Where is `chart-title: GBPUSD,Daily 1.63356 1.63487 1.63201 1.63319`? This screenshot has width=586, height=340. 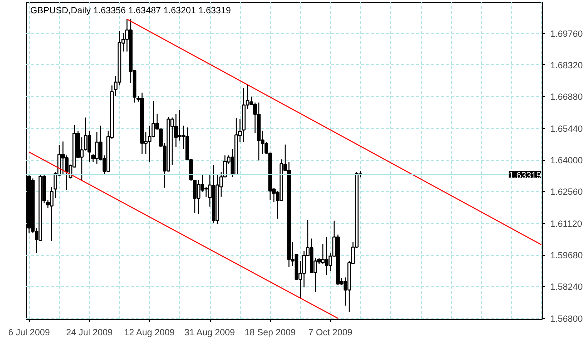
chart-title: GBPUSD,Daily 1.63356 1.63487 1.63201 1.63319 is located at coordinates (131, 11).